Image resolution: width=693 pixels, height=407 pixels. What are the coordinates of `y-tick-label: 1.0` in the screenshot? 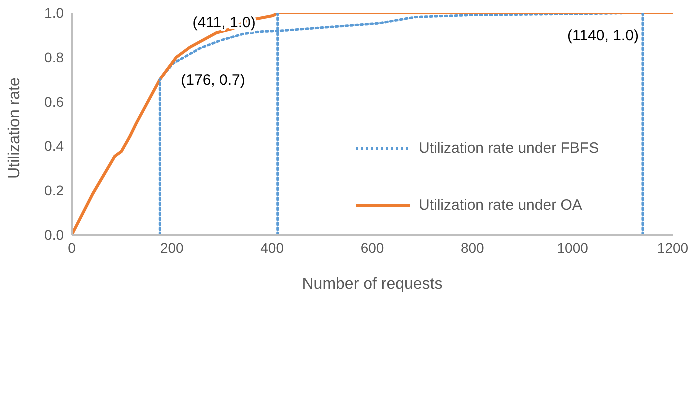 It's located at (54, 12).